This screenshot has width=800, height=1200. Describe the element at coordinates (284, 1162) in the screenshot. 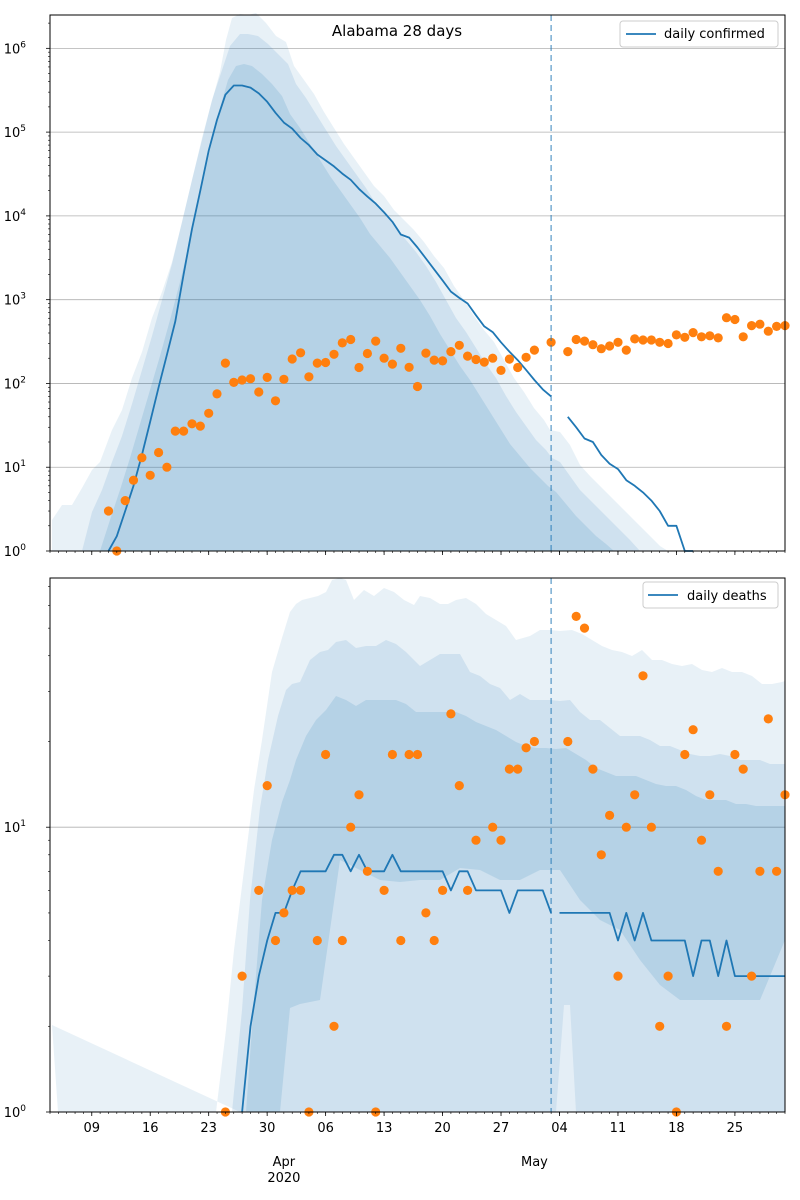

I see `x-month-label: Apr` at that location.